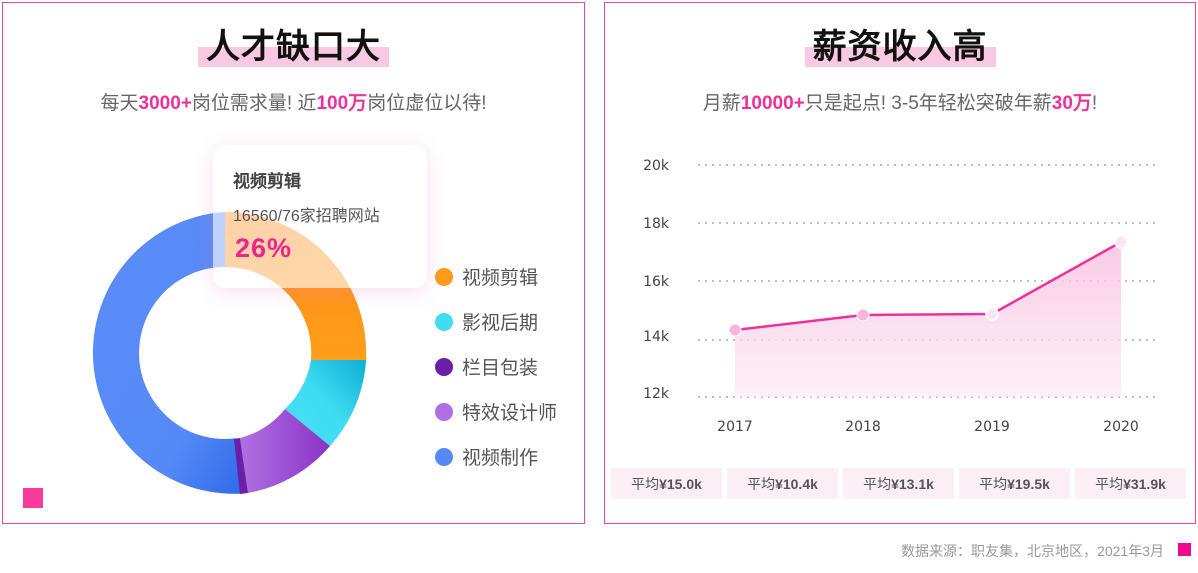 The width and height of the screenshot is (1198, 573). Describe the element at coordinates (863, 427) in the screenshot. I see `svg-text: 2018` at that location.